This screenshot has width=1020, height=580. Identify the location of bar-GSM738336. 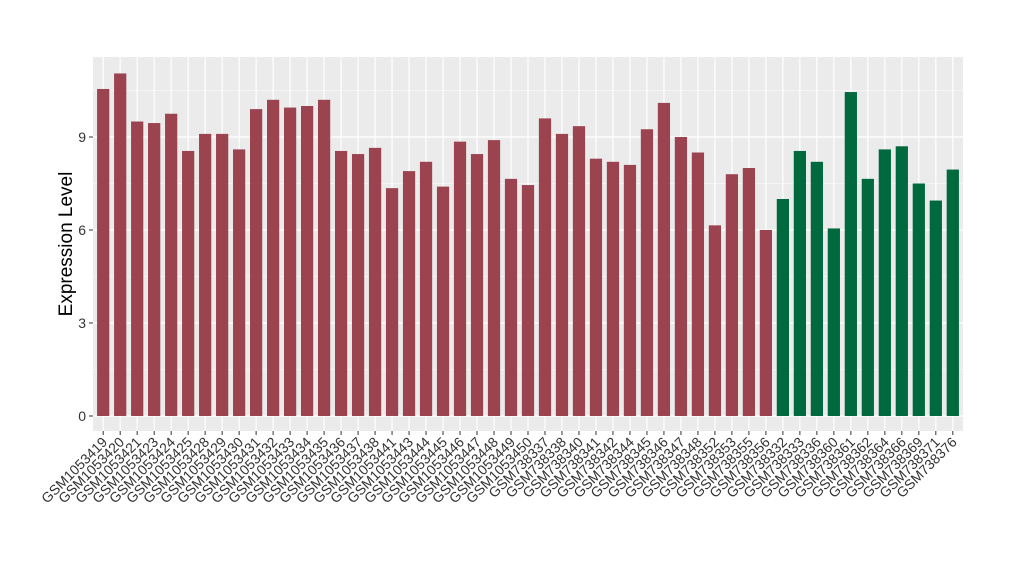
(816, 288).